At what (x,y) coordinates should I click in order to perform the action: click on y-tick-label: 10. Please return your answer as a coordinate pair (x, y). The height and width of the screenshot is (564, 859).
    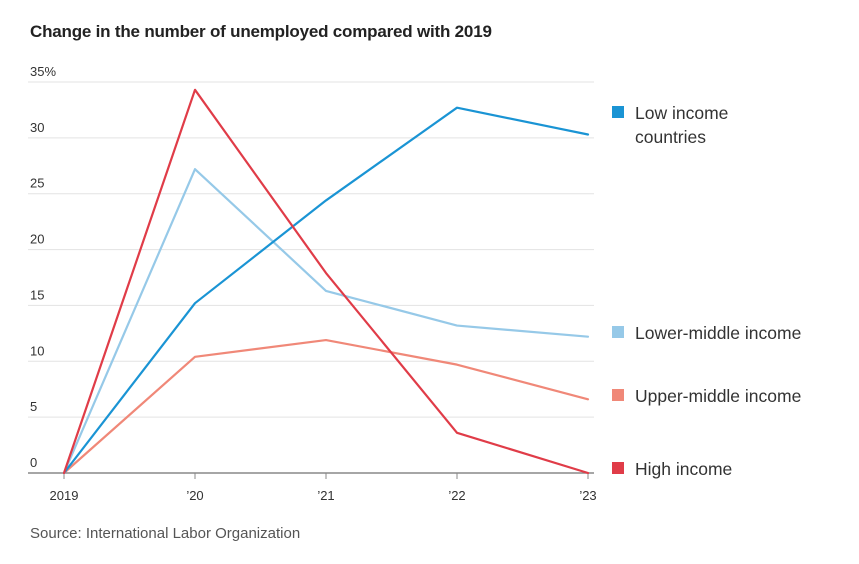
    Looking at the image, I should click on (37, 350).